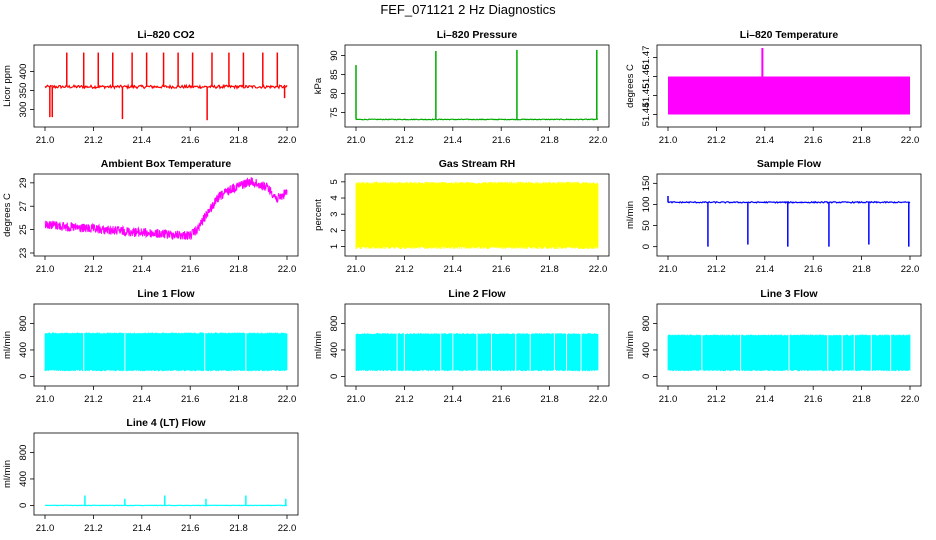  What do you see at coordinates (646, 96) in the screenshot?
I see `y-tick-label: 51.45` at bounding box center [646, 96].